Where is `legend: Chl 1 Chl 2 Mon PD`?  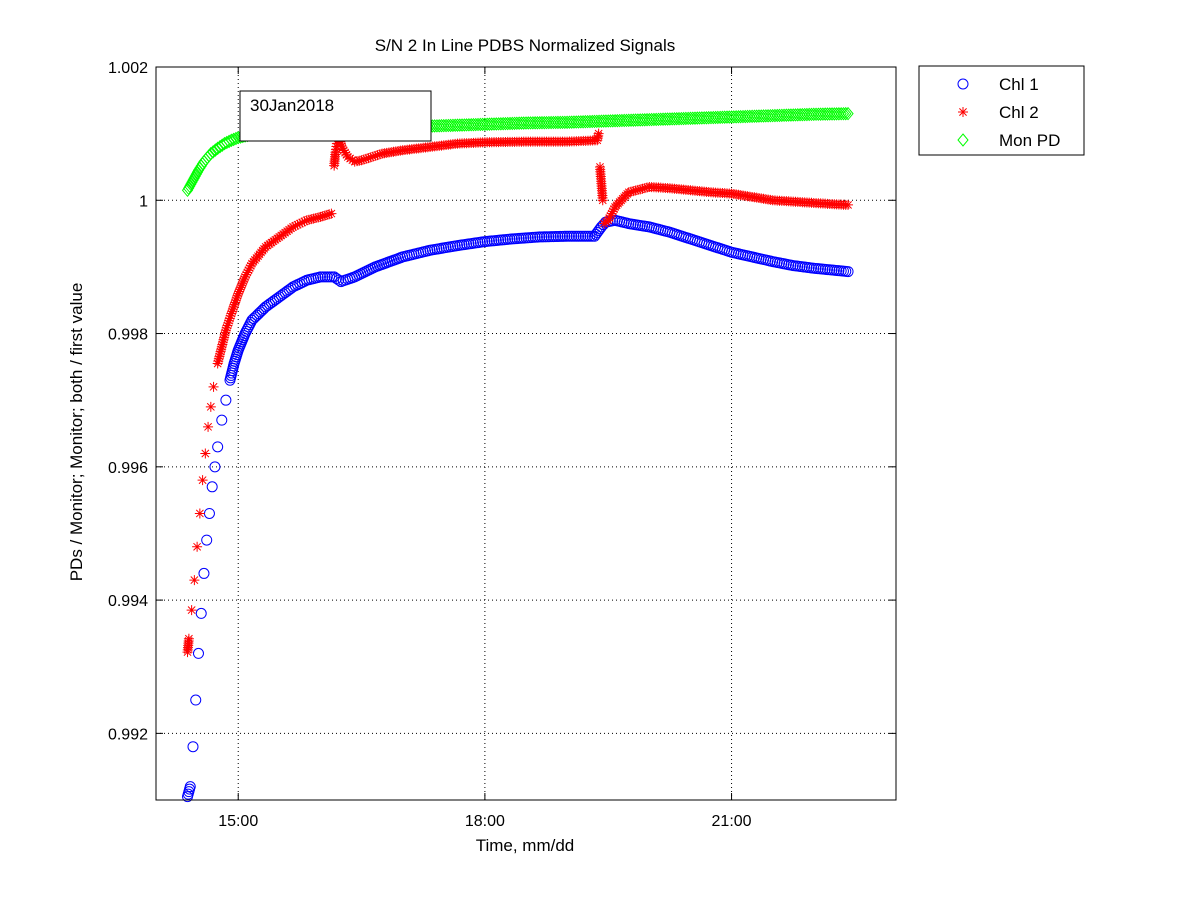
legend: Chl 1 Chl 2 Mon PD is located at coordinates (1001, 110).